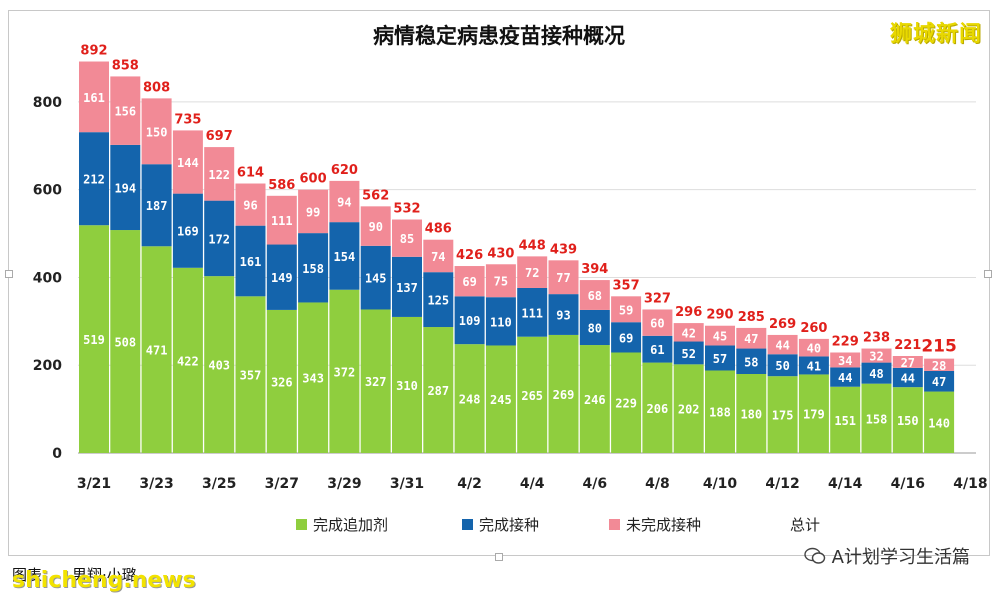 This screenshot has height=599, width=998. I want to click on chart-credit: 图表 男翔·小璐, so click(74, 575).